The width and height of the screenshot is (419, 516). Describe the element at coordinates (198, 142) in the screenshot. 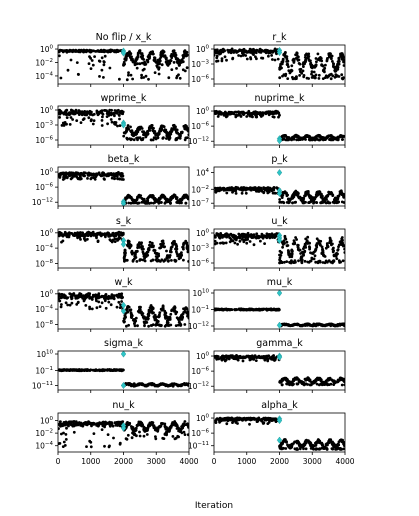

I see `y-tick-label: 10⁻¹²` at that location.